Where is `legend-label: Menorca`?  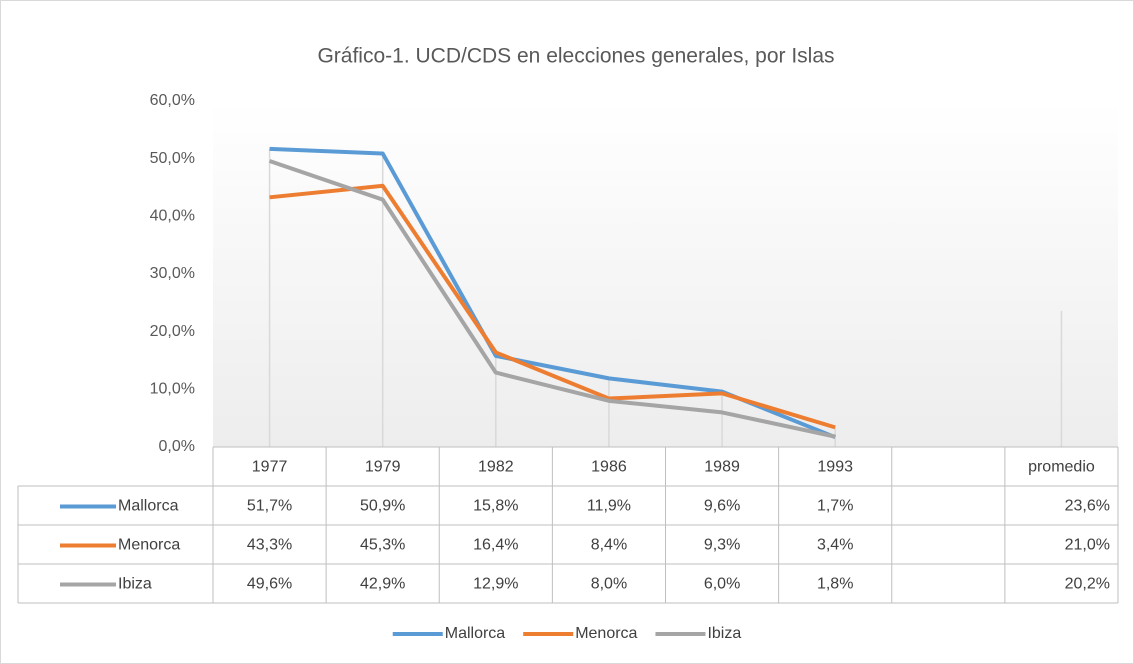
legend-label: Menorca is located at coordinates (606, 633).